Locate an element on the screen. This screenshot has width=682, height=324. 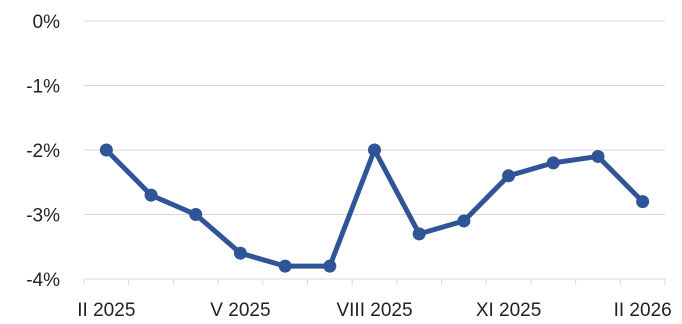
x-tick-label: II 2026 is located at coordinates (643, 310).